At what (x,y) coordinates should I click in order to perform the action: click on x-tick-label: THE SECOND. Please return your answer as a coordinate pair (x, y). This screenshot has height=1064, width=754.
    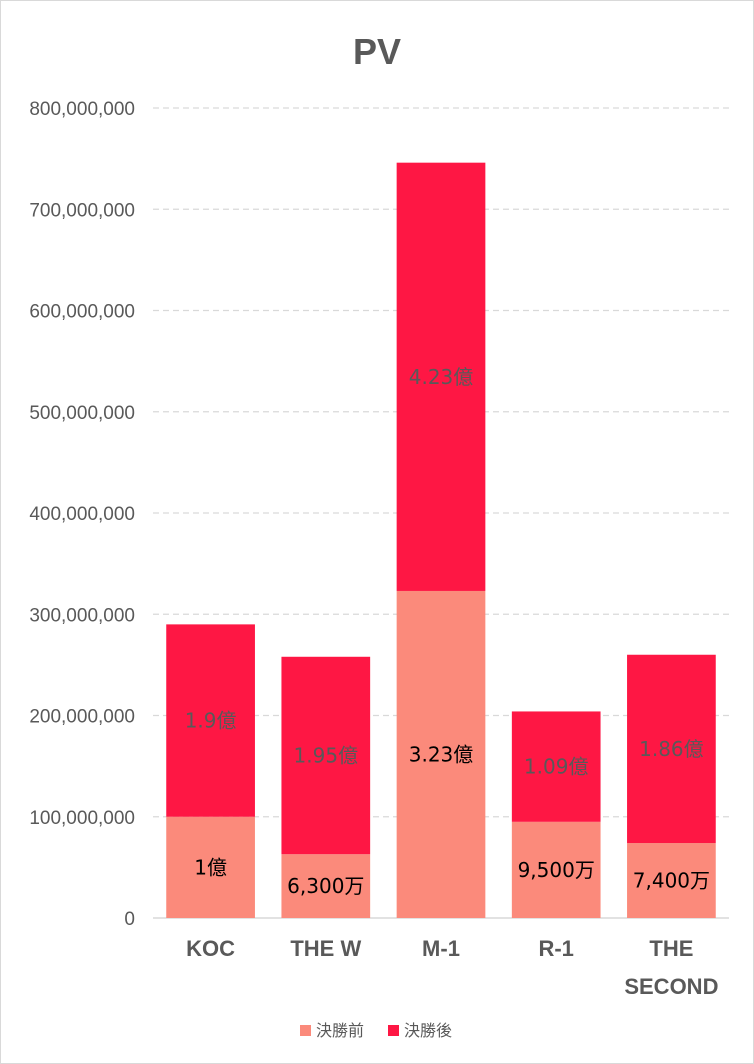
    Looking at the image, I should click on (671, 967).